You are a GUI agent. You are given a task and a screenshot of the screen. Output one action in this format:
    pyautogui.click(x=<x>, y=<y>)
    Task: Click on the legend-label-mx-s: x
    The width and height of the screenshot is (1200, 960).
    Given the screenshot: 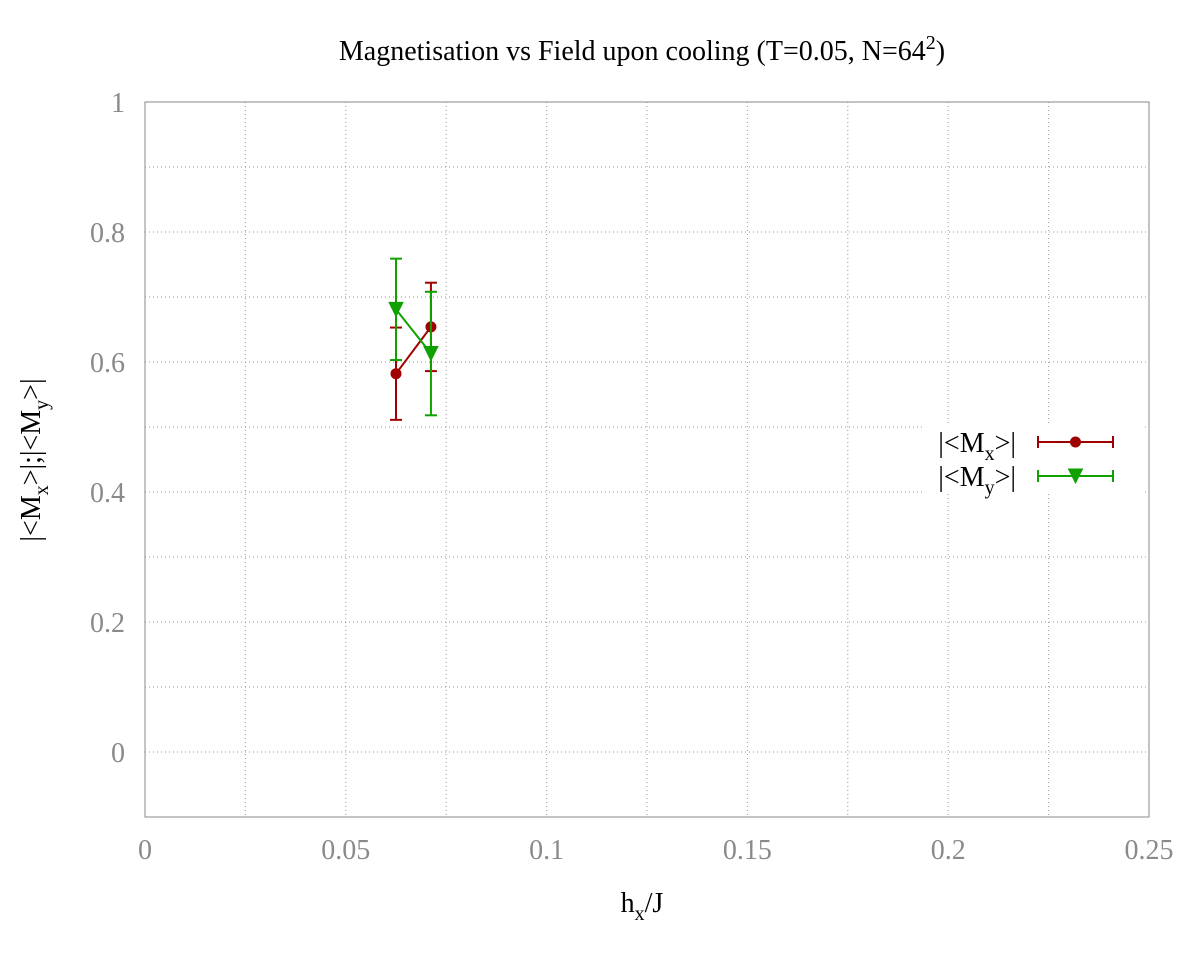 What is the action you would take?
    pyautogui.click(x=990, y=454)
    